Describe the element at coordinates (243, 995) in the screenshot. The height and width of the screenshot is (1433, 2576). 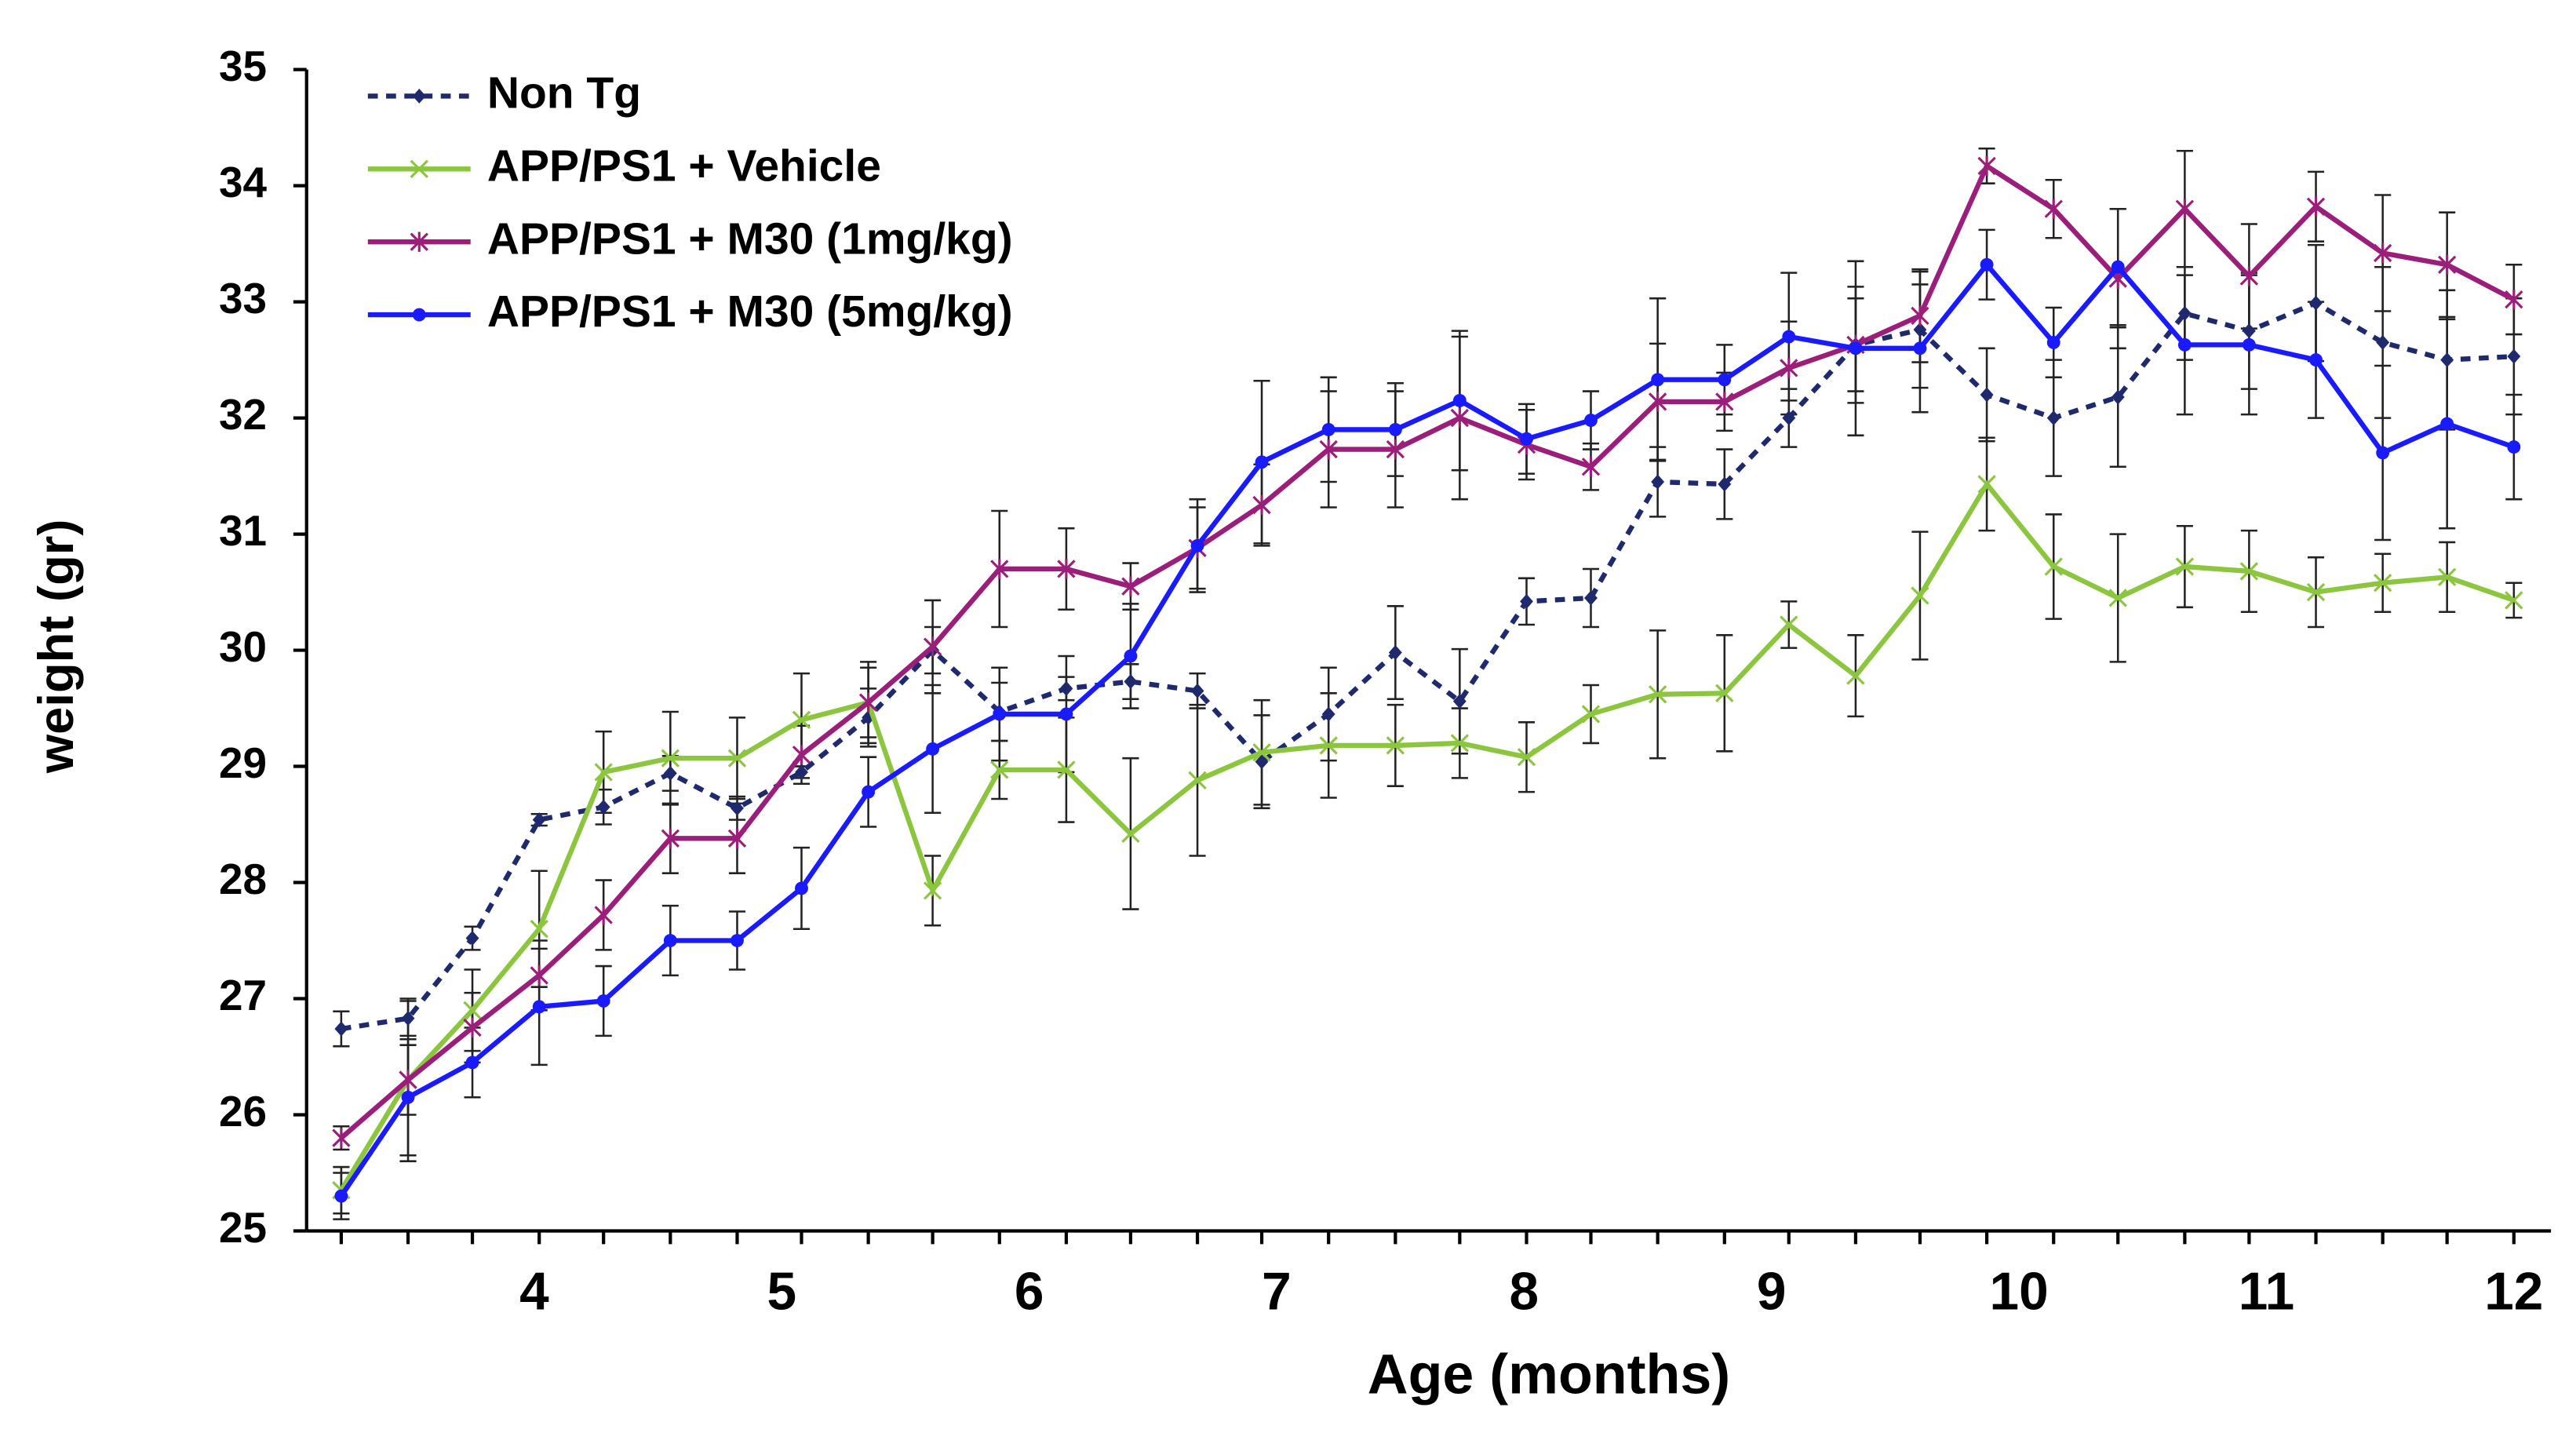
I see `y-tick-label: 27` at that location.